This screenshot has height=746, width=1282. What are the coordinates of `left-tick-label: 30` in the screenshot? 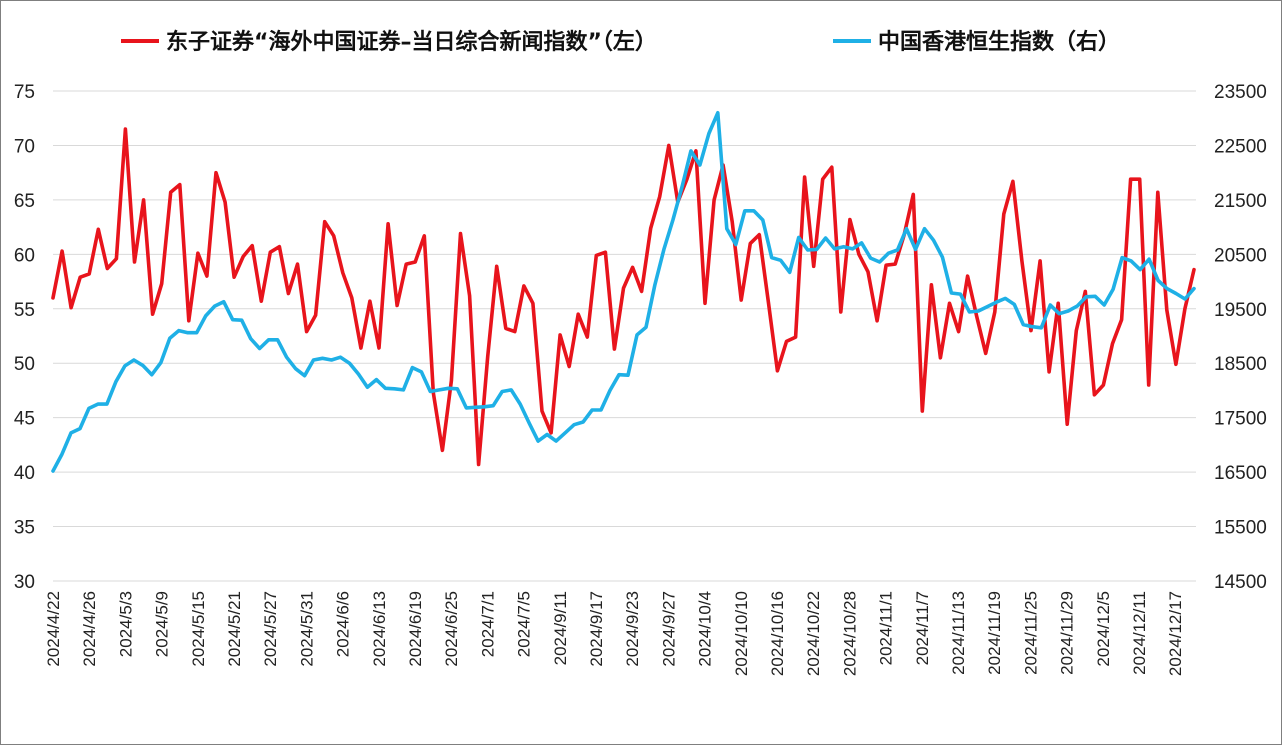 It's located at (24, 582).